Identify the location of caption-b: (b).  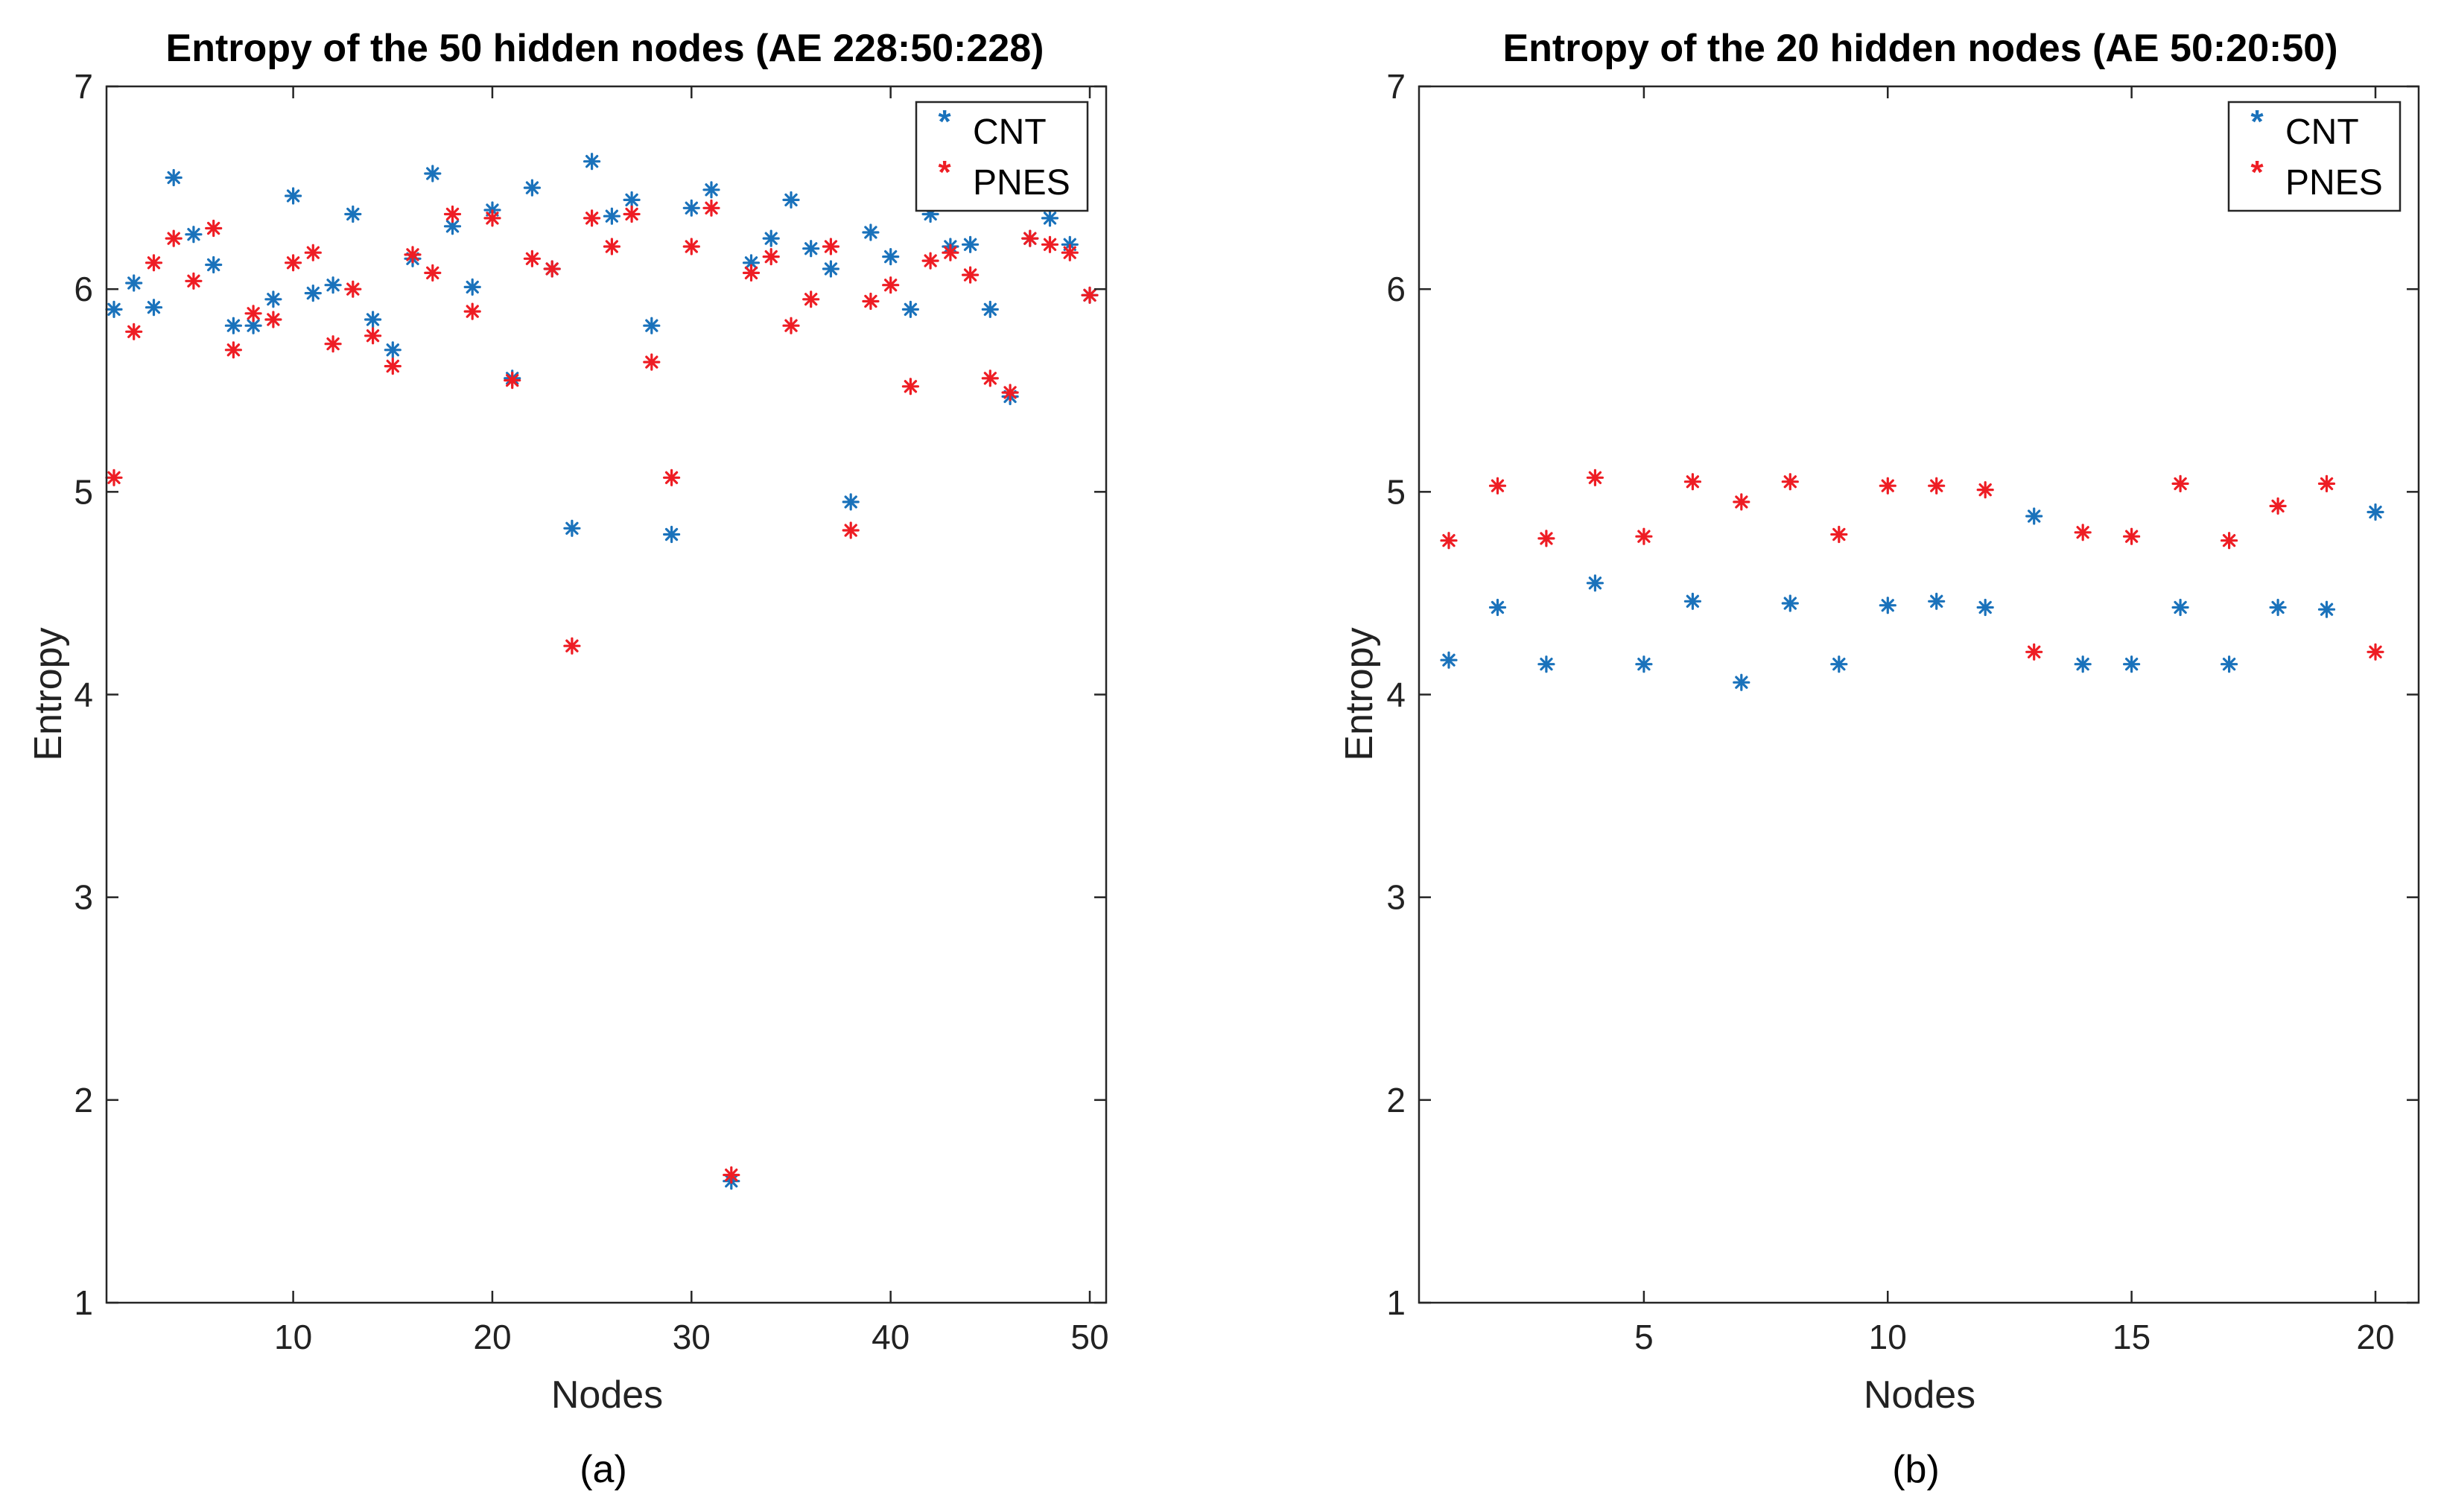
(1916, 1469).